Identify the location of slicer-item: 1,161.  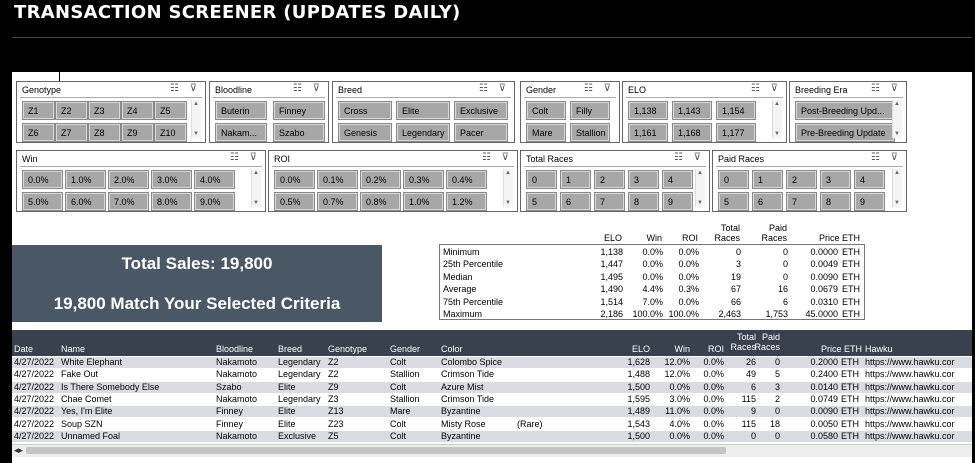
(648, 132).